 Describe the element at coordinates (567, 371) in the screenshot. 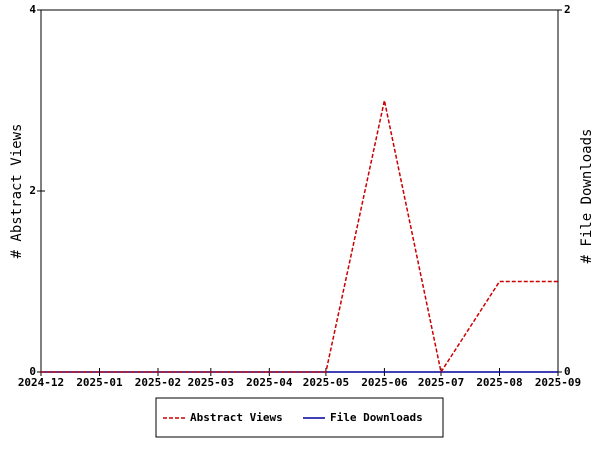

I see `y2-tick-label: 0` at that location.